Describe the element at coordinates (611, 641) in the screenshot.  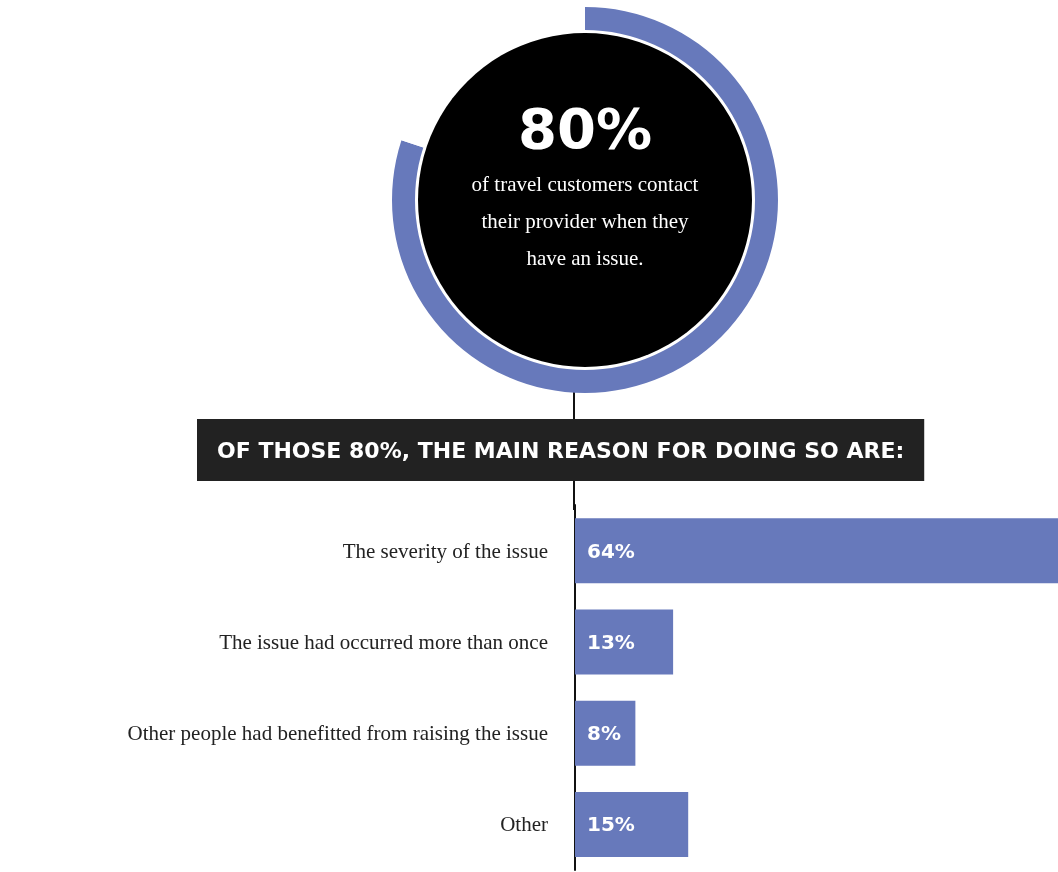
I see `data-label: 13%` at that location.